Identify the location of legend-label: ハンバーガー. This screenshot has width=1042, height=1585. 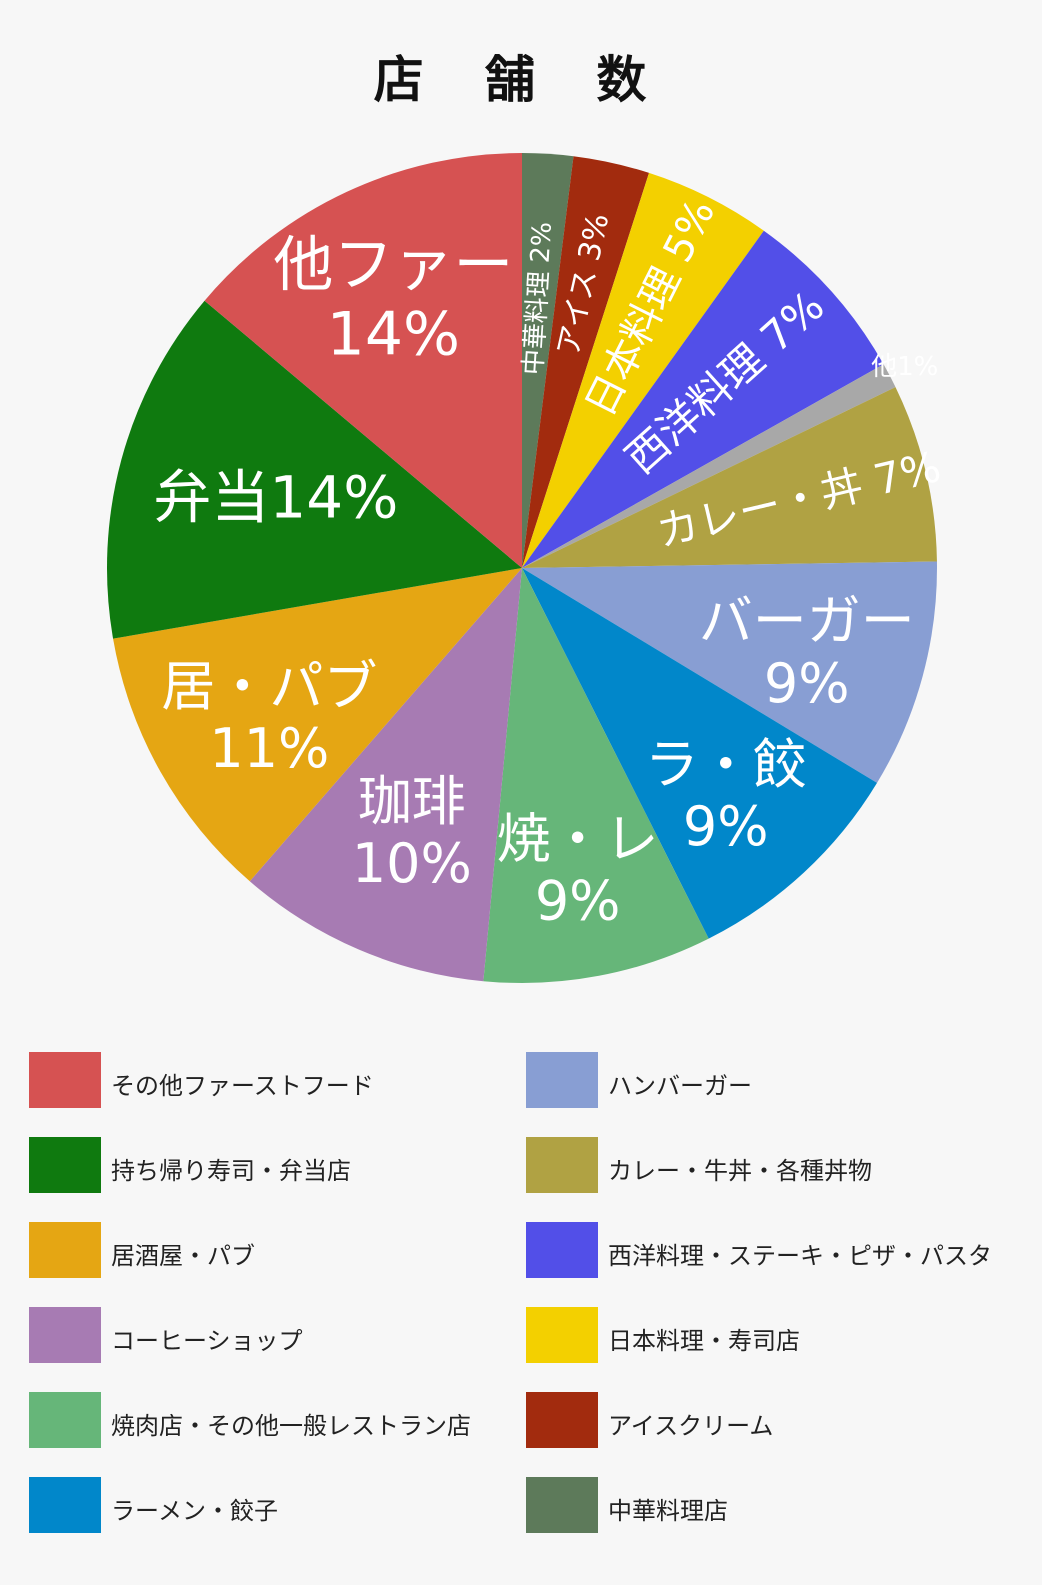
(680, 1086).